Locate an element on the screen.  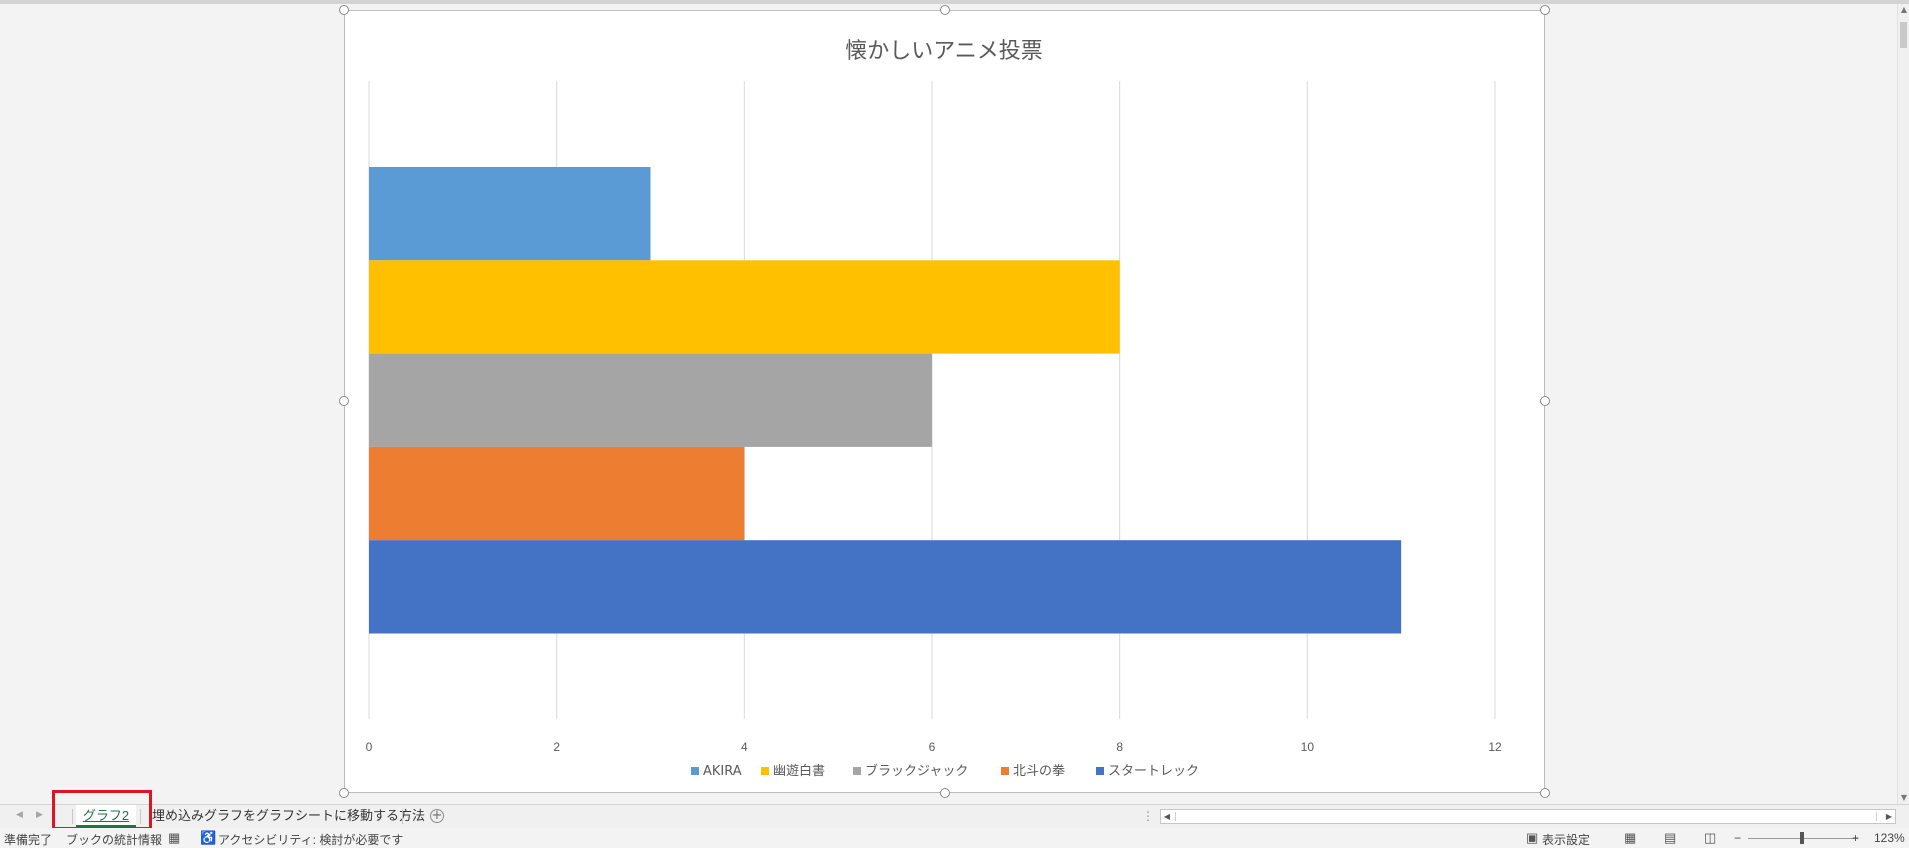
zoom-in-button: + is located at coordinates (1856, 838).